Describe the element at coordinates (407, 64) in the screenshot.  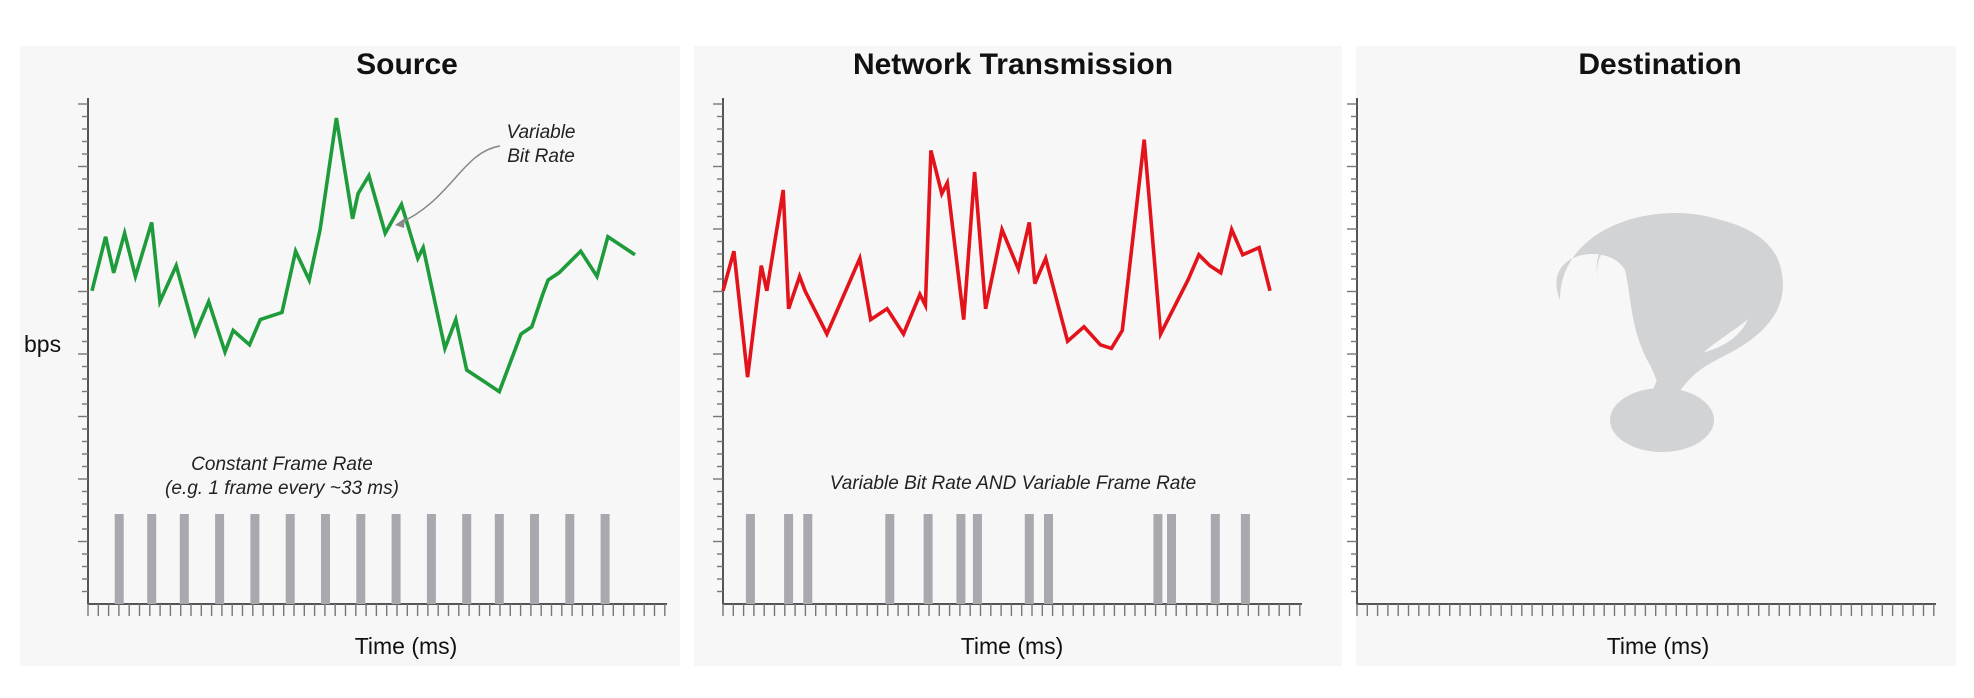
I see `panel-title-source: Source` at that location.